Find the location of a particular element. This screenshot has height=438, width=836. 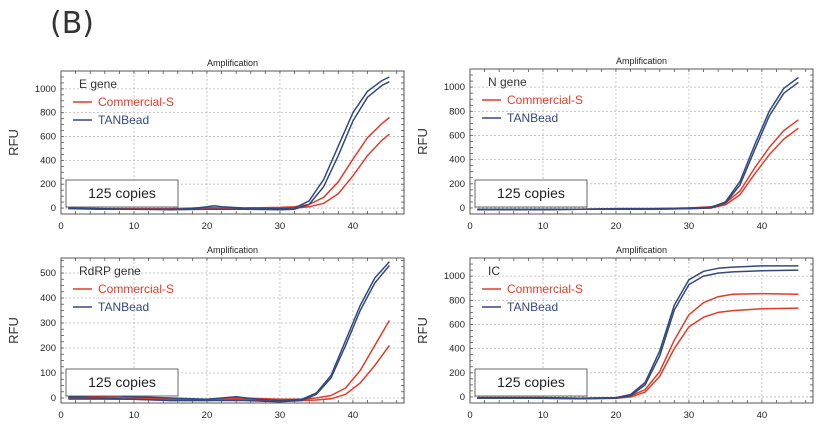

figure-label: (B) is located at coordinates (72, 23).